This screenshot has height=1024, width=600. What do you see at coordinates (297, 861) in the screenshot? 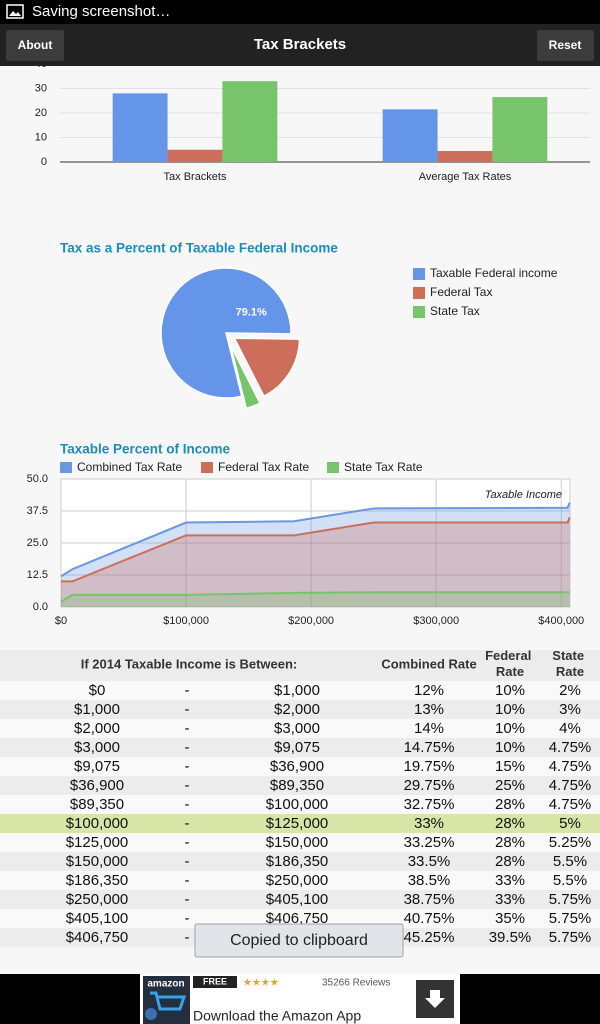
I see `table-cell: $186,350` at bounding box center [297, 861].